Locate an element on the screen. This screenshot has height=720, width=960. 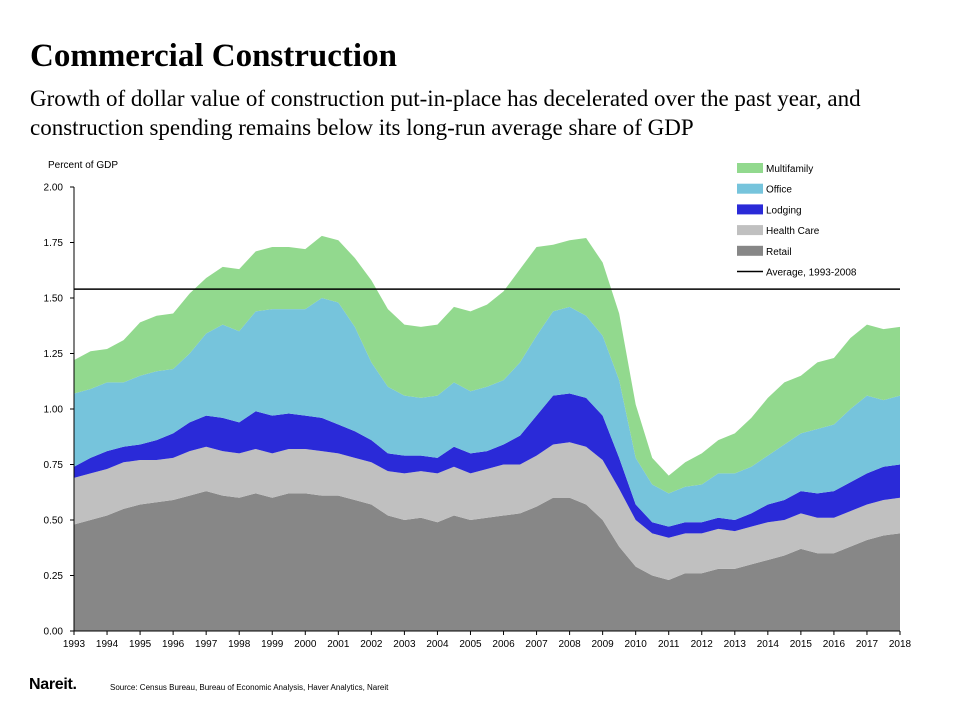
x-tick-label: 2006 is located at coordinates (503, 644).